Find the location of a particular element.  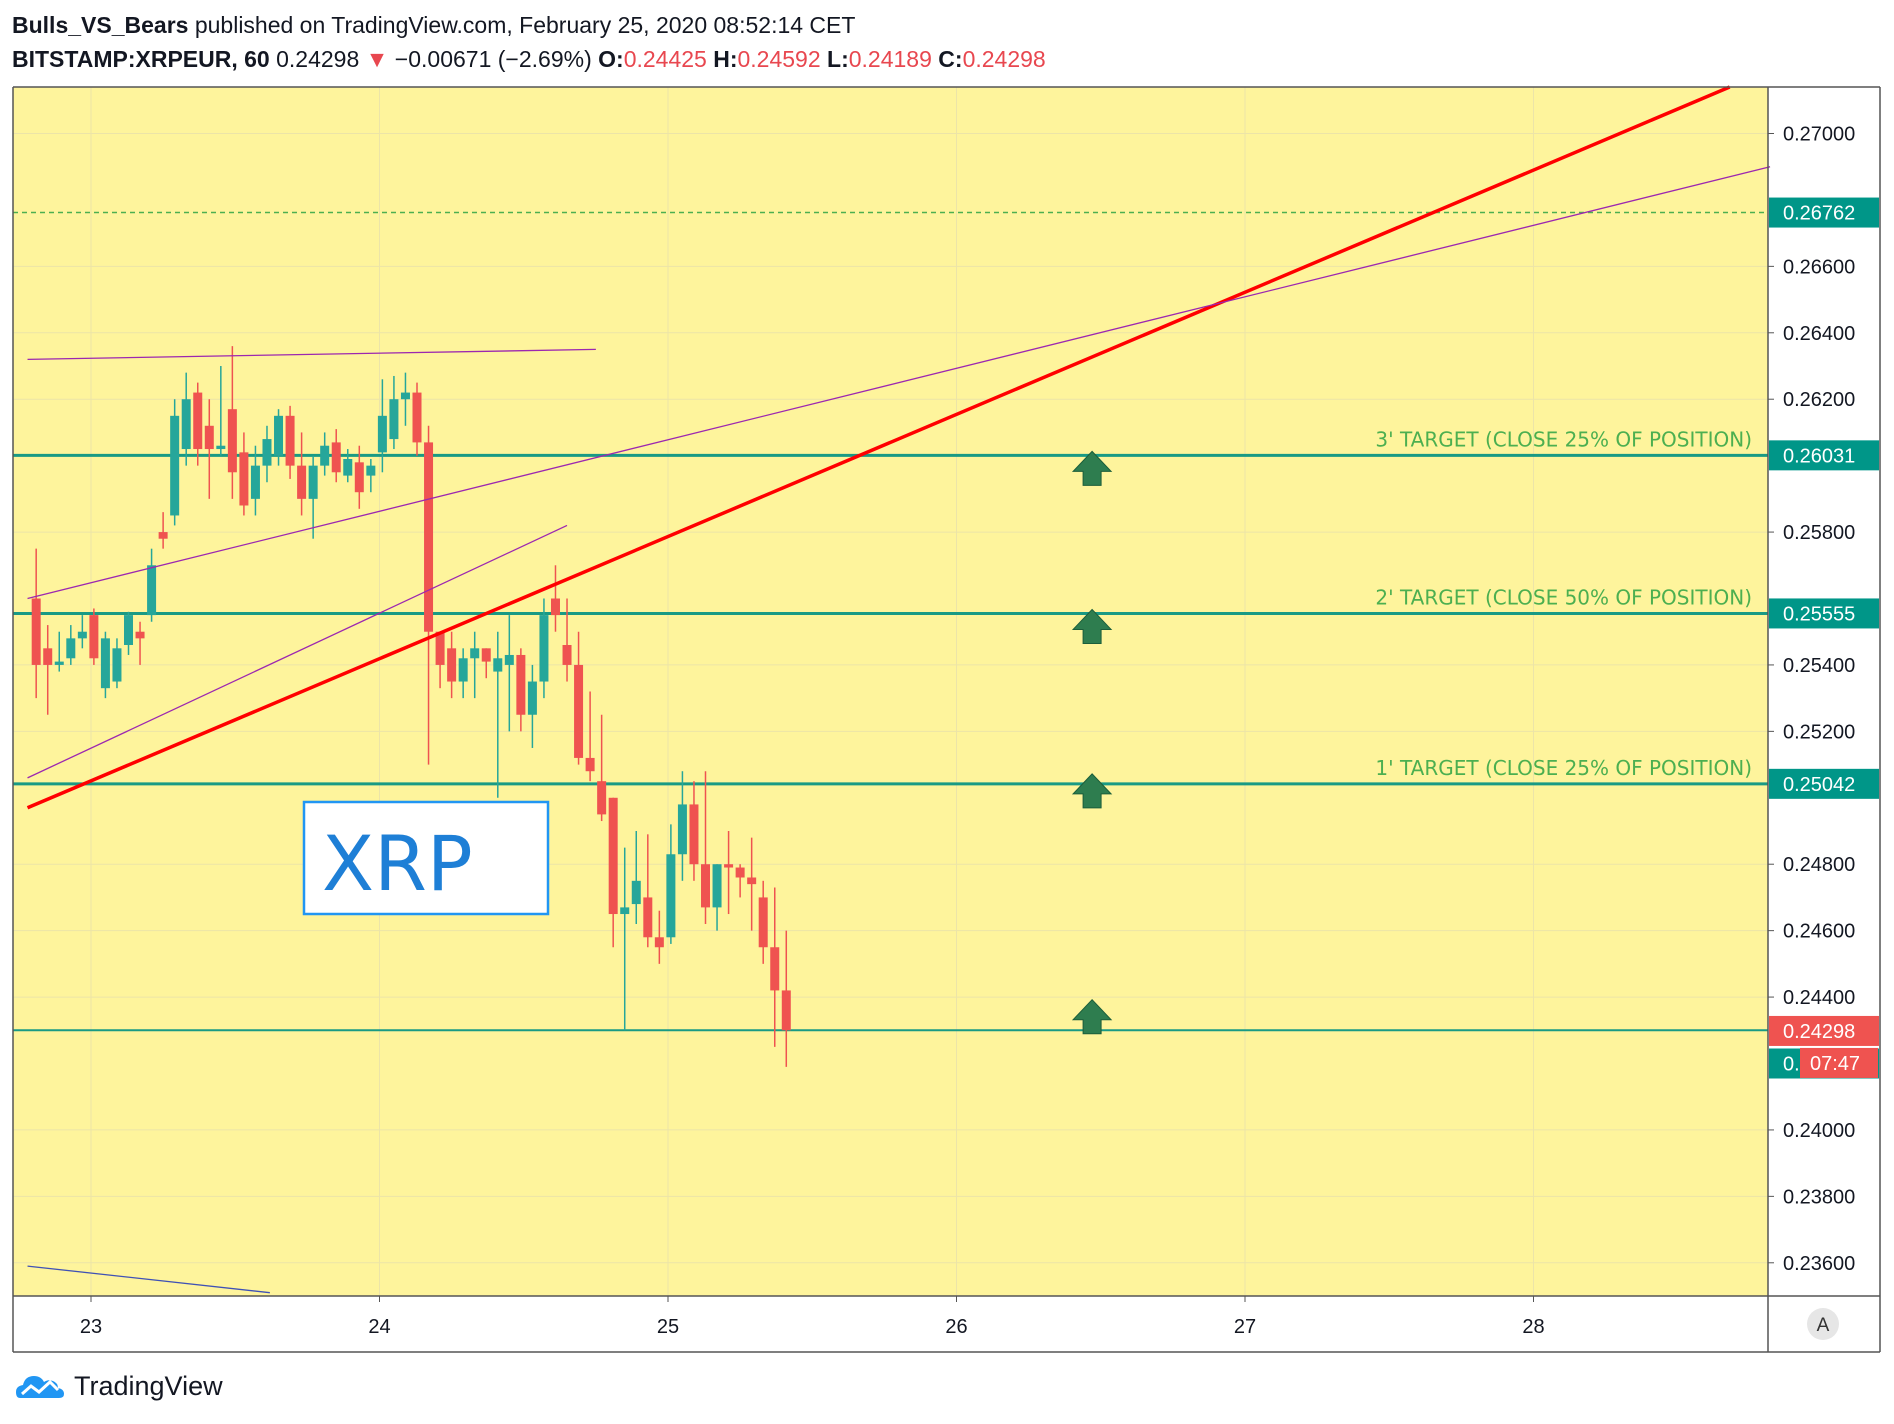

author-name: Bulls_VS_Bears is located at coordinates (100, 25).